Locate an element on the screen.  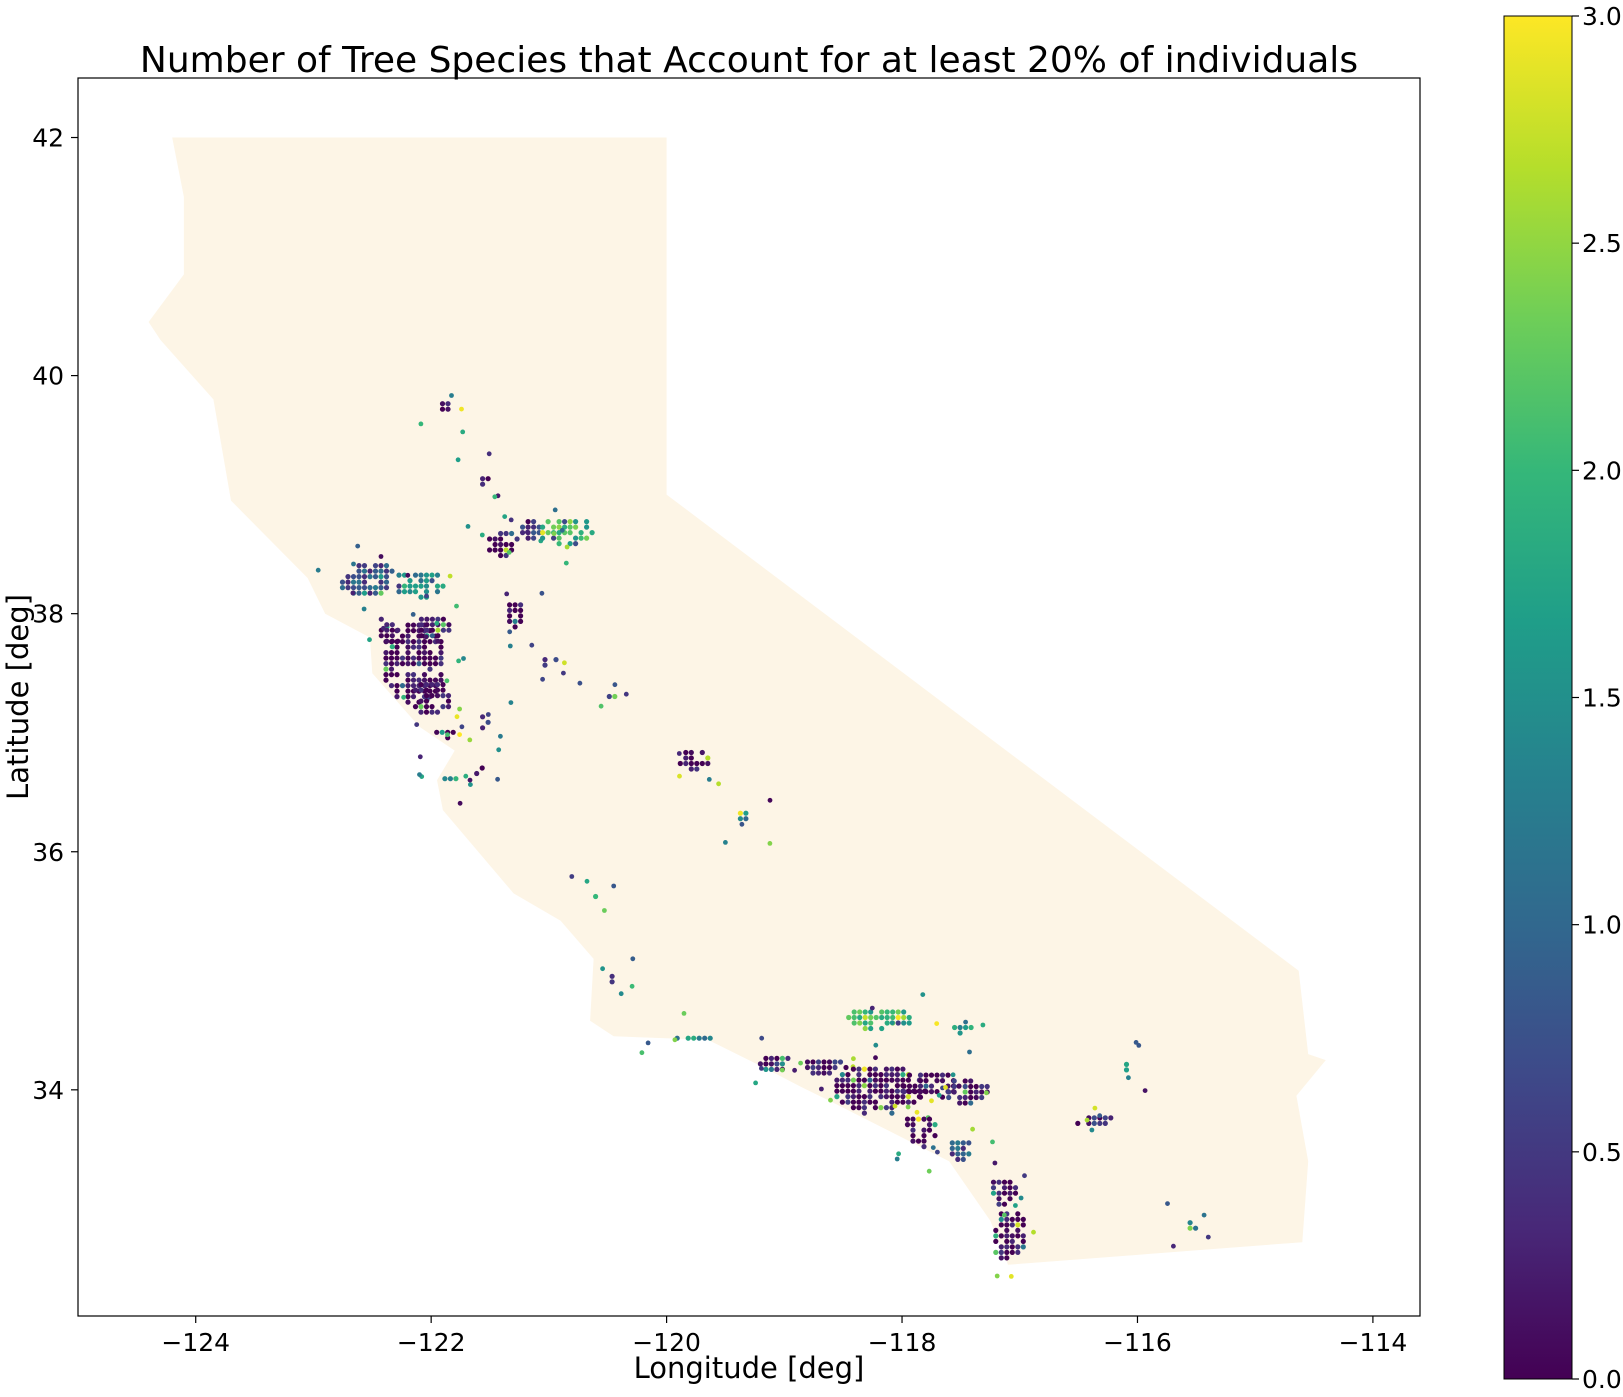
y-axis-label: Latitude [deg] is located at coordinates (18, 697).